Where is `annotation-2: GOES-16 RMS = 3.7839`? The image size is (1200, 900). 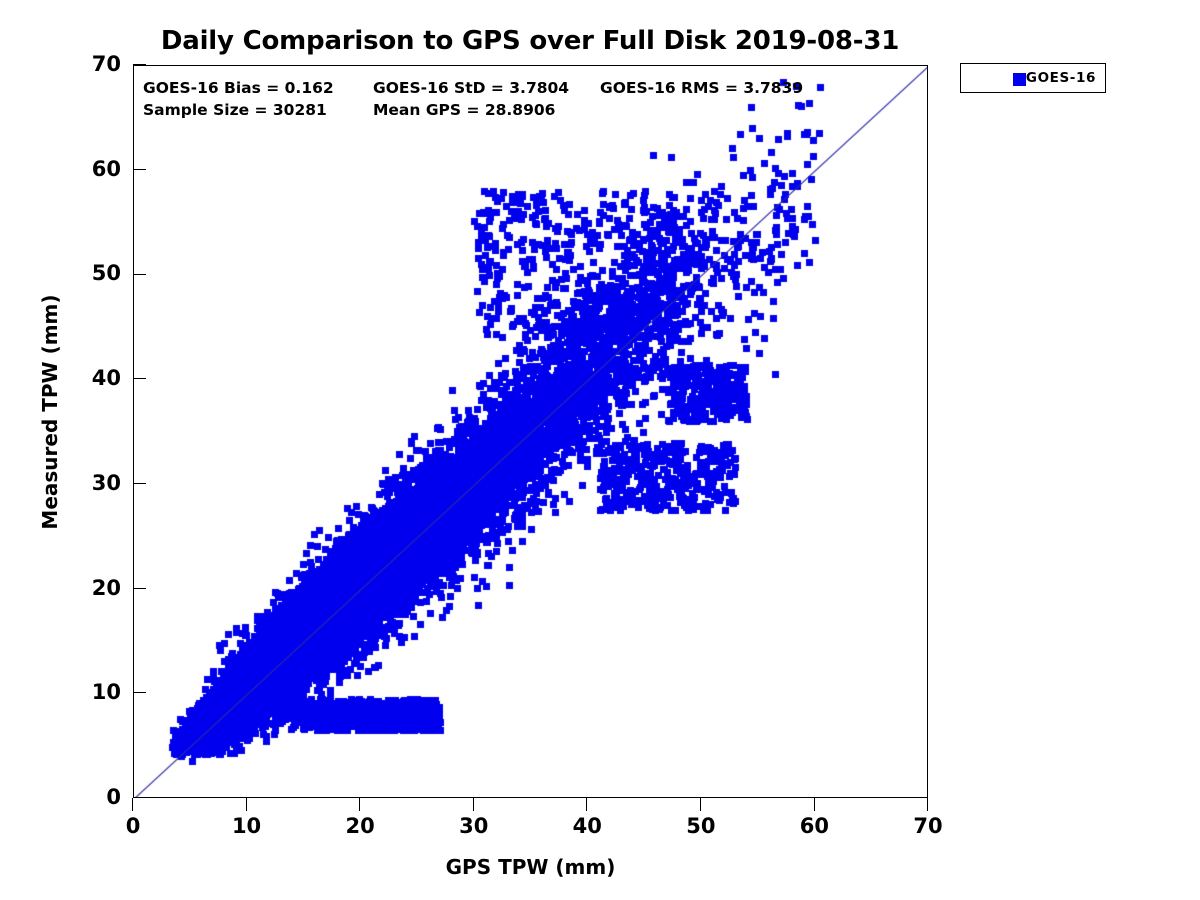
annotation-2: GOES-16 RMS = 3.7839 is located at coordinates (702, 88).